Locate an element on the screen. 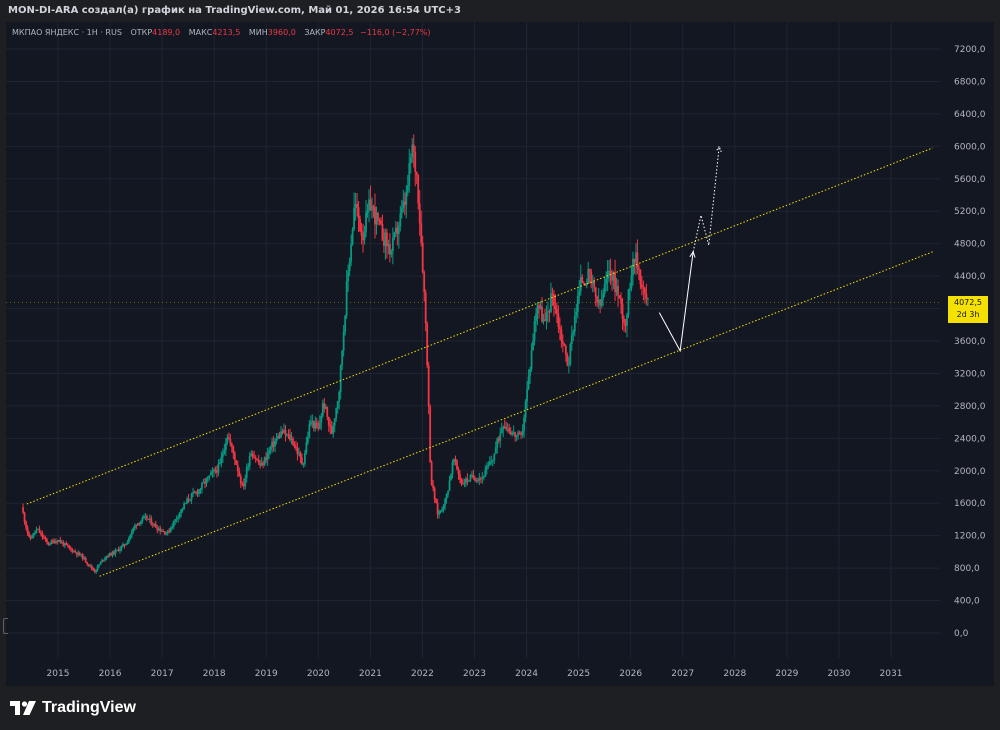 The width and height of the screenshot is (1000, 730). y-tick-label: 4400,0 is located at coordinates (970, 277).